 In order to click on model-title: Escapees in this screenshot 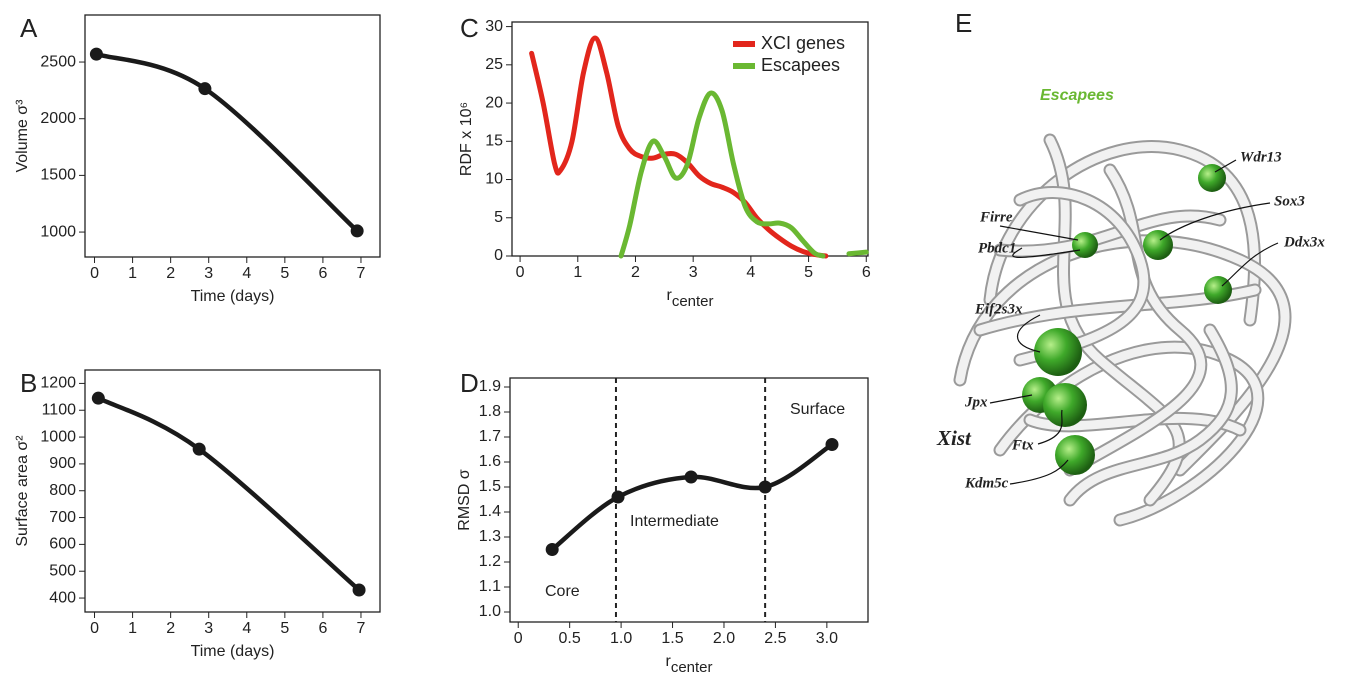, I will do `click(1077, 95)`.